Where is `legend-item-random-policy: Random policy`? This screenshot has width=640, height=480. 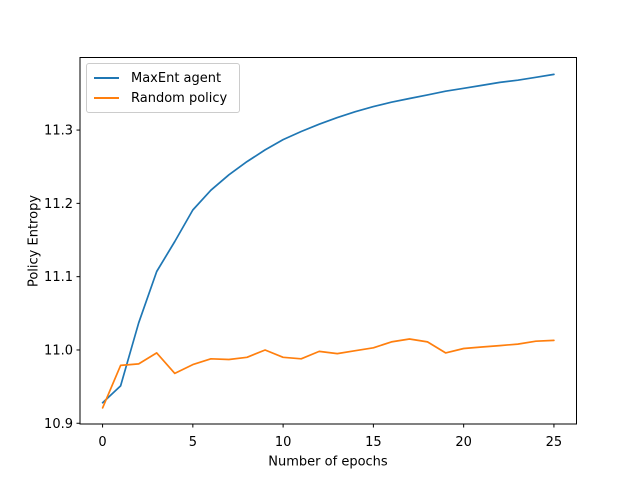
legend-item-random-policy: Random policy is located at coordinates (162, 98).